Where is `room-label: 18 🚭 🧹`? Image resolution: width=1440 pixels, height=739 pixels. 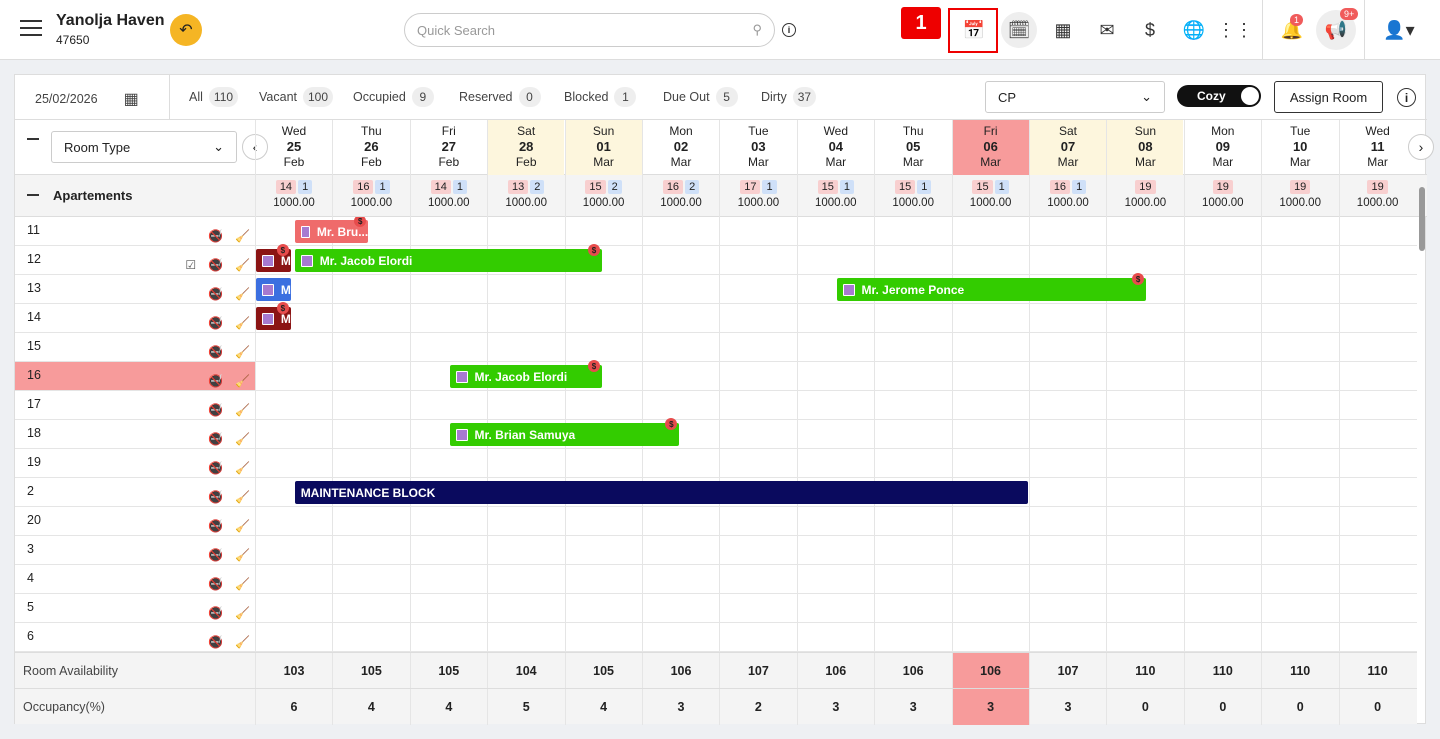 room-label: 18 🚭 🧹 is located at coordinates (135, 434).